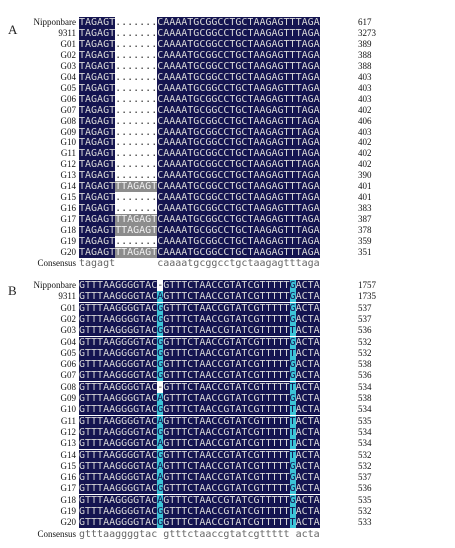  I want to click on sequence: GTTTAAGGGGTAC-GTTTCTAACCGTATCGTTTTTTACTA, so click(199, 387).